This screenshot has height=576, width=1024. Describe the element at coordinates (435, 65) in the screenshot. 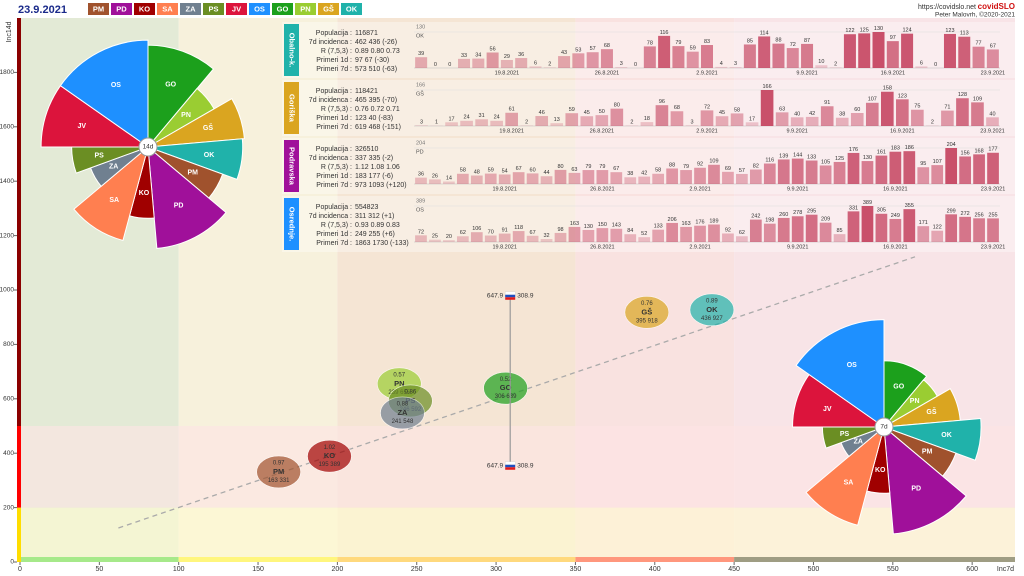

I see `bar-label: 0` at that location.